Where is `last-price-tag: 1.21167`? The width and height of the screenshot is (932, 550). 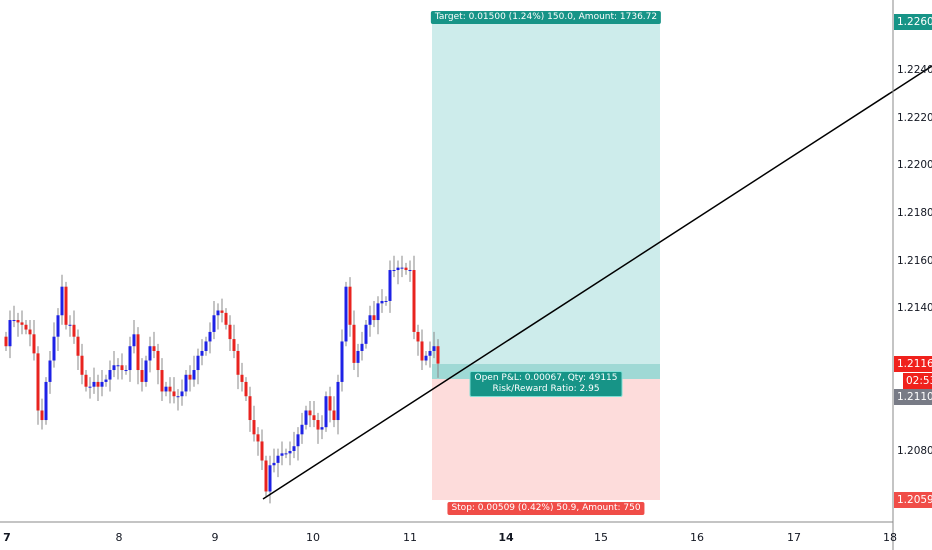
last-price-tag: 1.21167 is located at coordinates (913, 364).